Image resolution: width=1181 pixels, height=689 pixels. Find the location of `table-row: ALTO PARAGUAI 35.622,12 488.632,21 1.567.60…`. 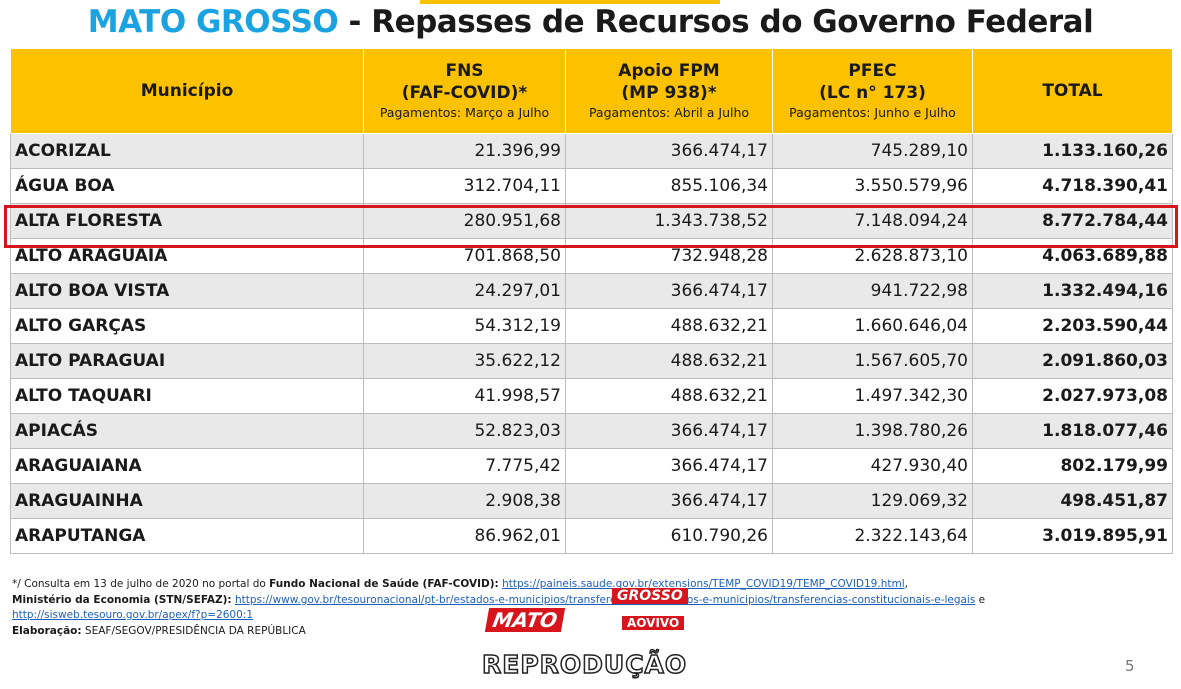

table-row: ALTO PARAGUAI 35.622,12 488.632,21 1.567.60… is located at coordinates (591, 361).